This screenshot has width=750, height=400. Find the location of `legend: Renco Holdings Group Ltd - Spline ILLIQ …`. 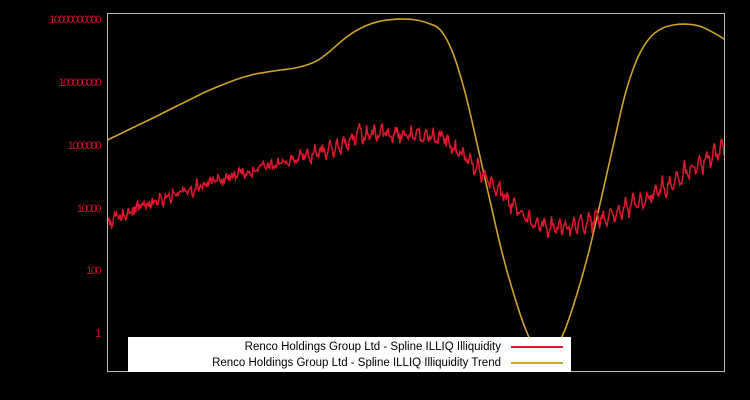

legend: Renco Holdings Group Ltd - Spline ILLIQ … is located at coordinates (349, 354).